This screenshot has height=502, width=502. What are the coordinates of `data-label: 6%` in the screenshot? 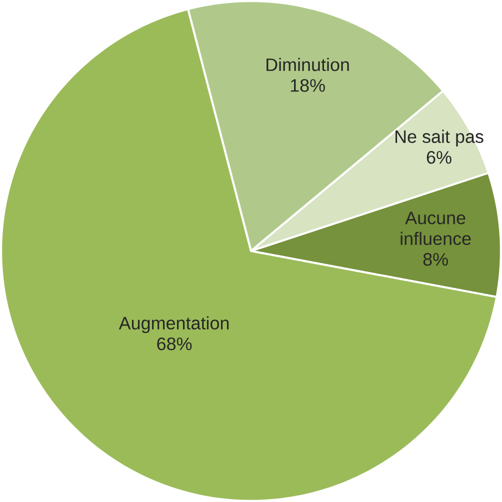 It's located at (439, 157).